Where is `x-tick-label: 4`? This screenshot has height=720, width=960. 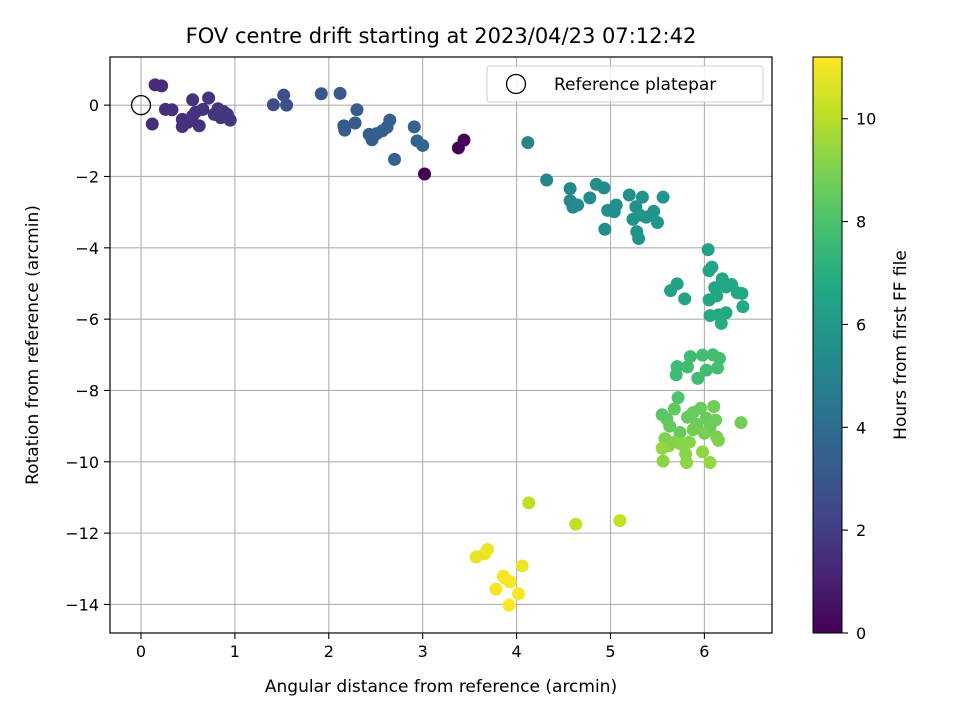
x-tick-label: 4 is located at coordinates (516, 651).